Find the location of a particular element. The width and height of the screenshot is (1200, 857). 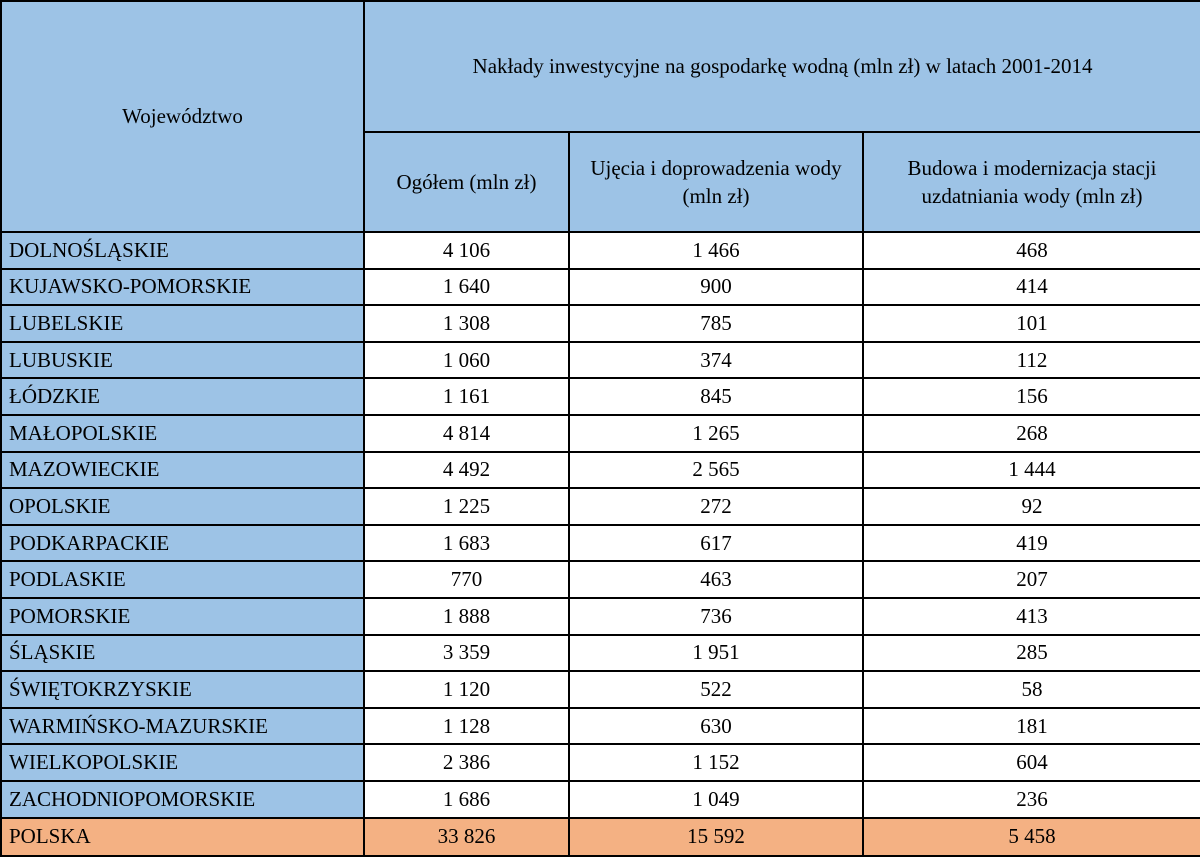

value-intake: 522 is located at coordinates (716, 689).